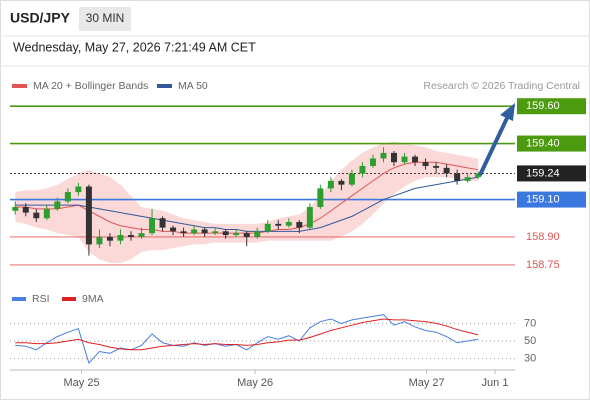 This screenshot has height=405, width=590. I want to click on arrow-head, so click(507, 112).